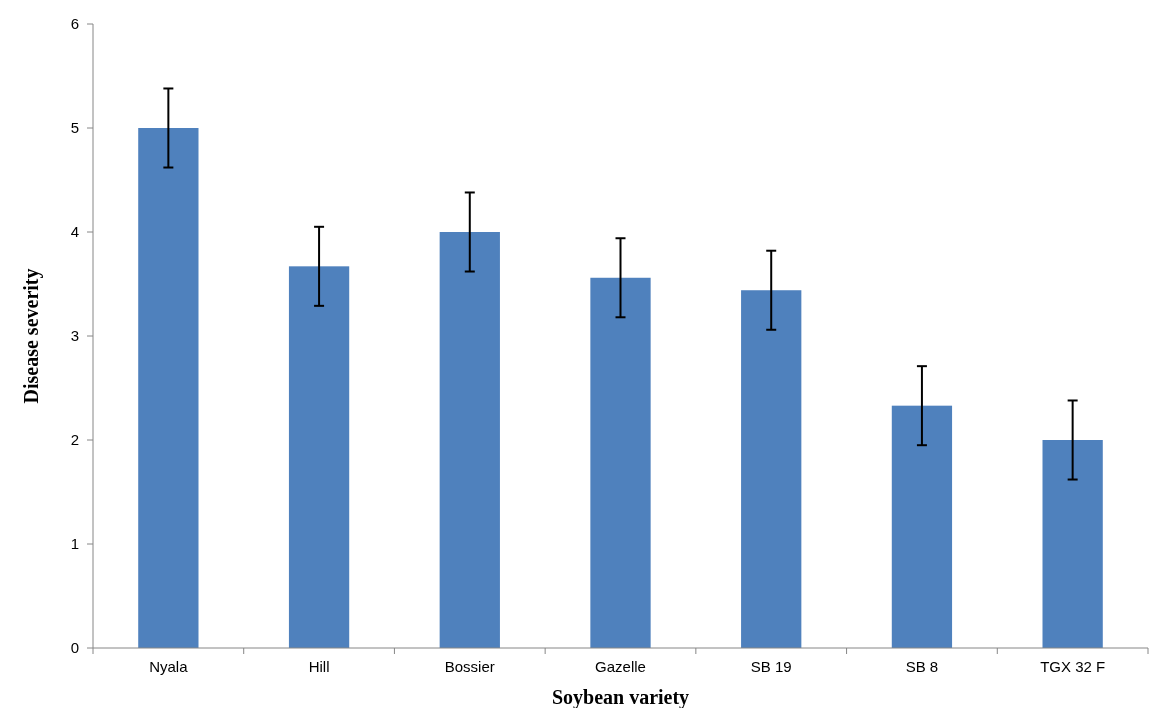  Describe the element at coordinates (74, 647) in the screenshot. I see `y-tick-label: 0` at that location.